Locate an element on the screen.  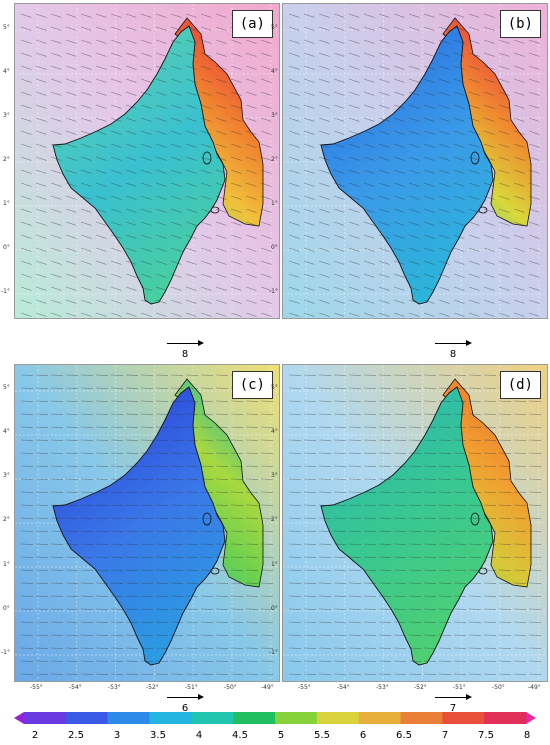
colorbar-min-extend is located at coordinates (19, 718).